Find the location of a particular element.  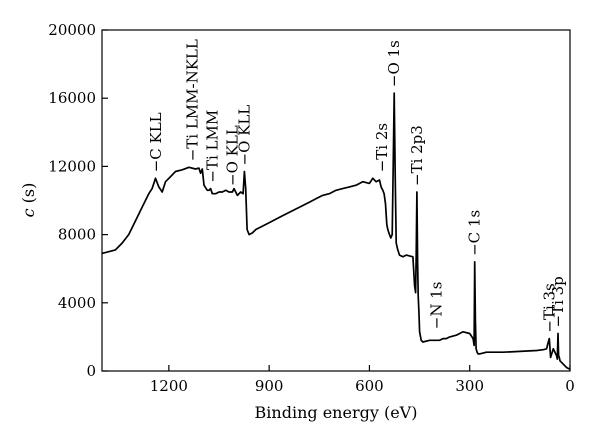

y-axis-ticks: 0 4000 8000 12000 16000 20000 is located at coordinates (78, 200).